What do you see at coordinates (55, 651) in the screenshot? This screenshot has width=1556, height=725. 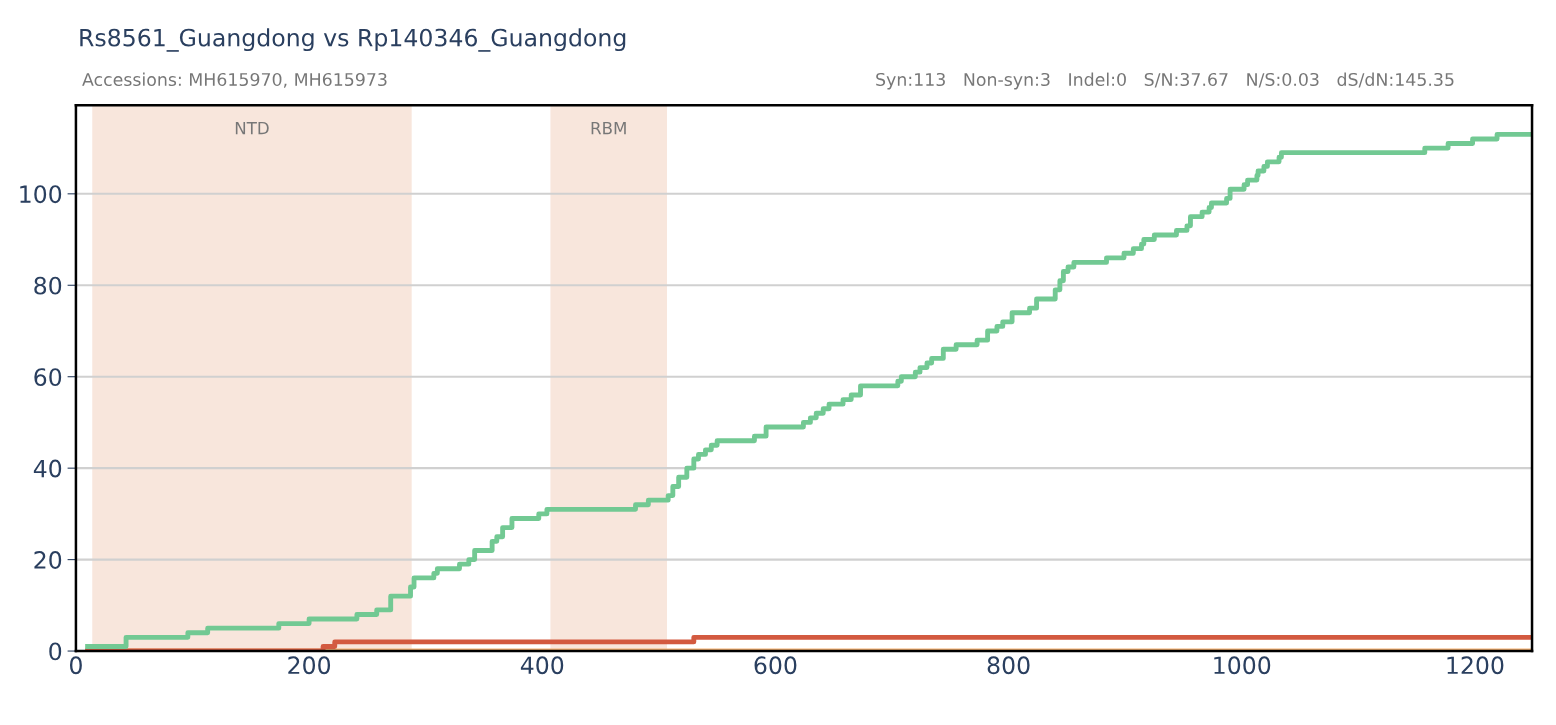 I see `y-tick-label: 0` at bounding box center [55, 651].